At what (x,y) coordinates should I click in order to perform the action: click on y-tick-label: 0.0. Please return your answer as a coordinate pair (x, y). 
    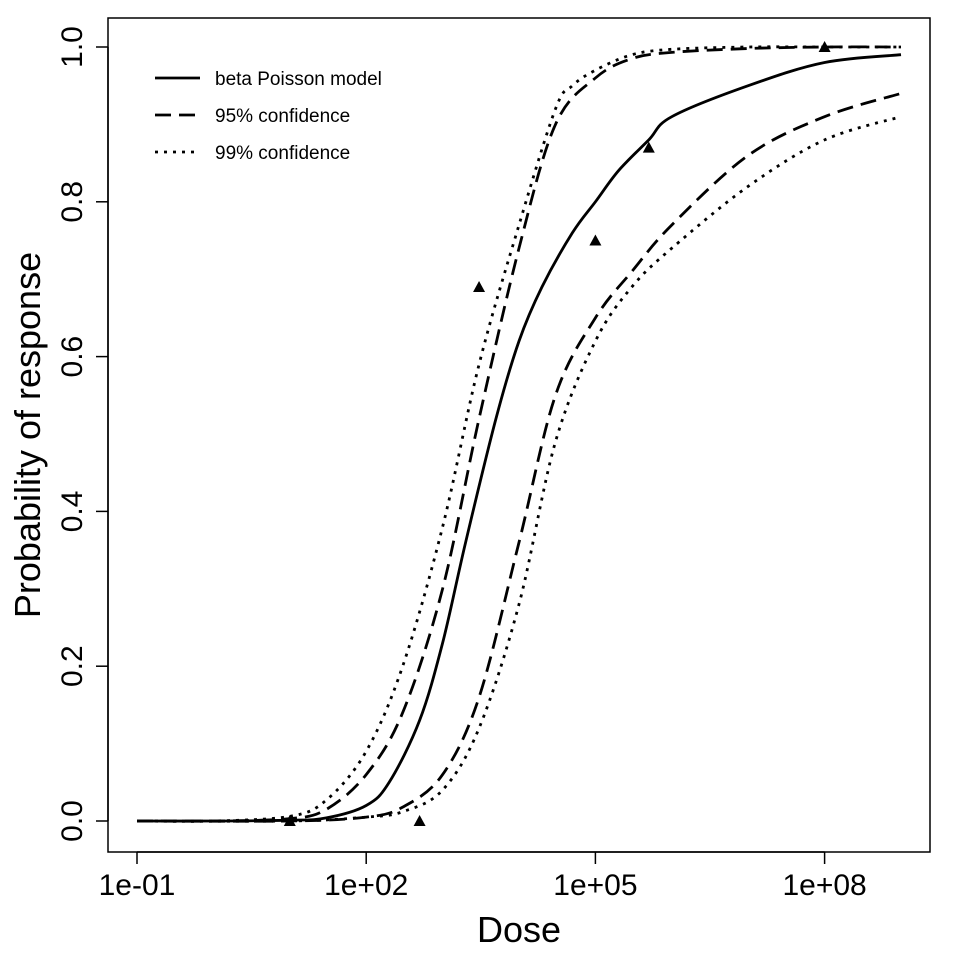
    Looking at the image, I should click on (72, 821).